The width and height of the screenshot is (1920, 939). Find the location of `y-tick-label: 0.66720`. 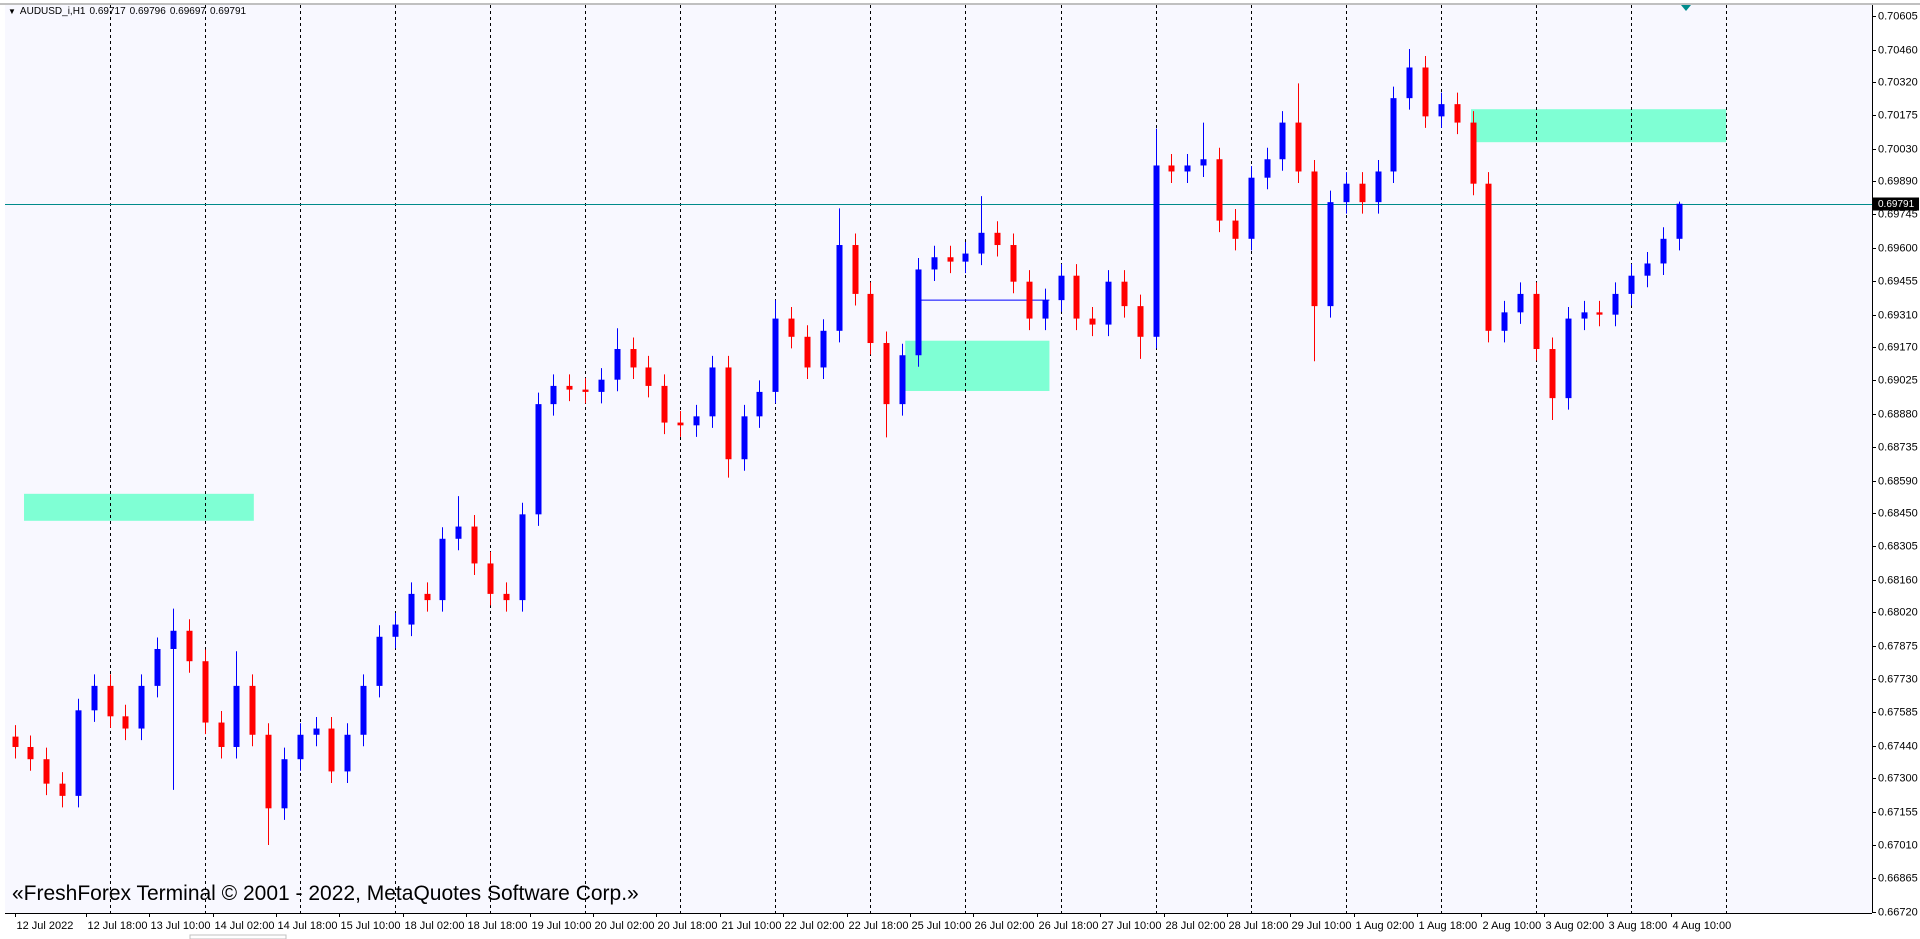

y-tick-label: 0.66720 is located at coordinates (1898, 912).